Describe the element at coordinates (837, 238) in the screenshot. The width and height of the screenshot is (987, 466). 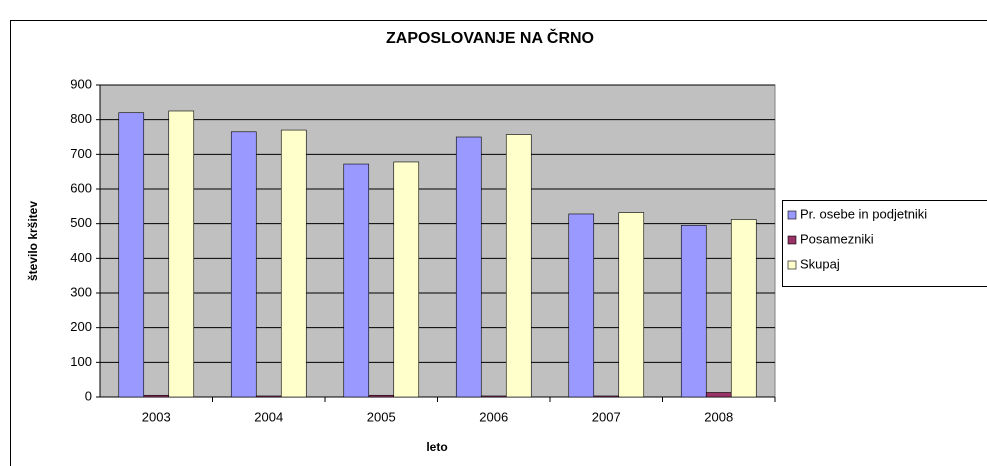
I see `legend-label: Posamezniki` at that location.